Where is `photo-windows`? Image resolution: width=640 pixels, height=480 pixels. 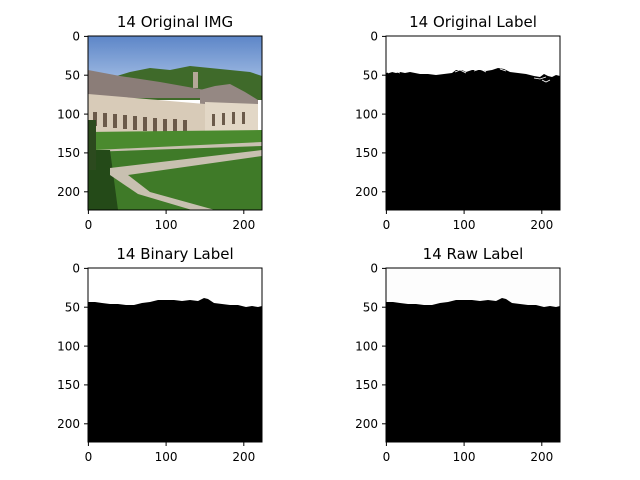 photo-windows is located at coordinates (169, 122).